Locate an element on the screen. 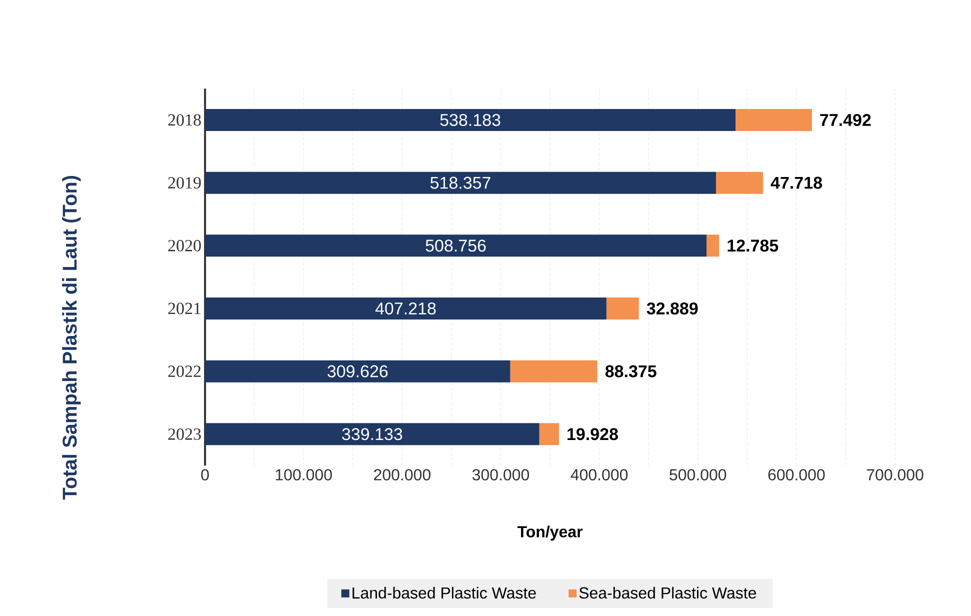  x-tick-label: 0 is located at coordinates (205, 474).